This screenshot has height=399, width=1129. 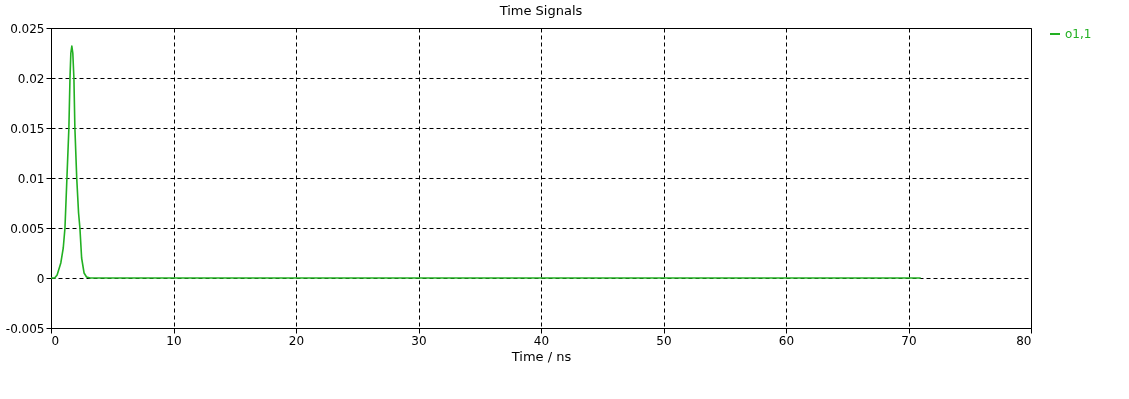 I want to click on y-tick-label: 0.01, so click(x=31, y=178).